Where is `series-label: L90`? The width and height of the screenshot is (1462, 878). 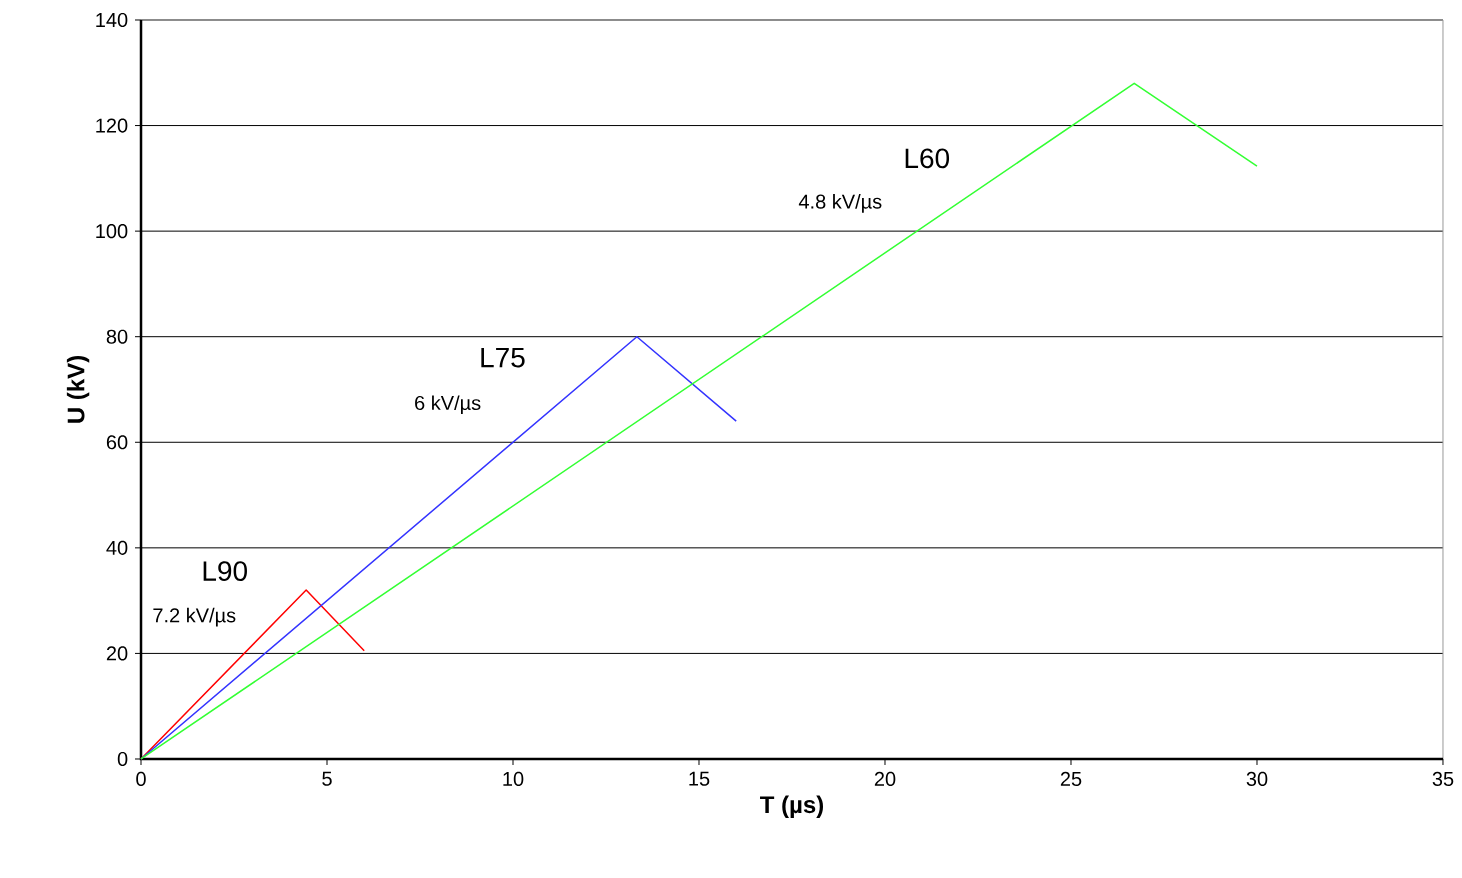
series-label: L90 is located at coordinates (225, 571).